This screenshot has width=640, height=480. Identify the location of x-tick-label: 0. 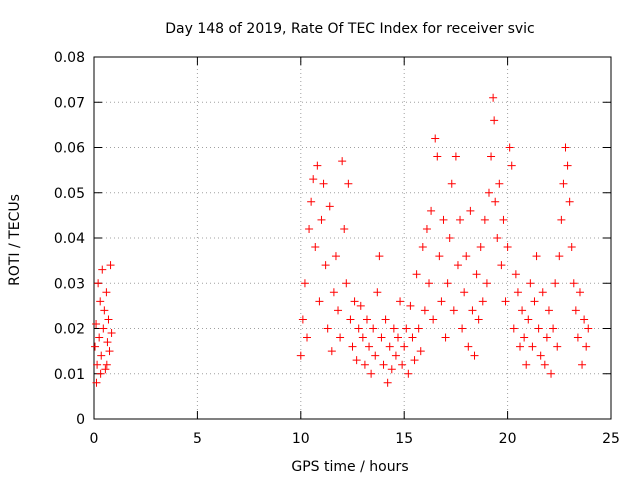
(94, 439).